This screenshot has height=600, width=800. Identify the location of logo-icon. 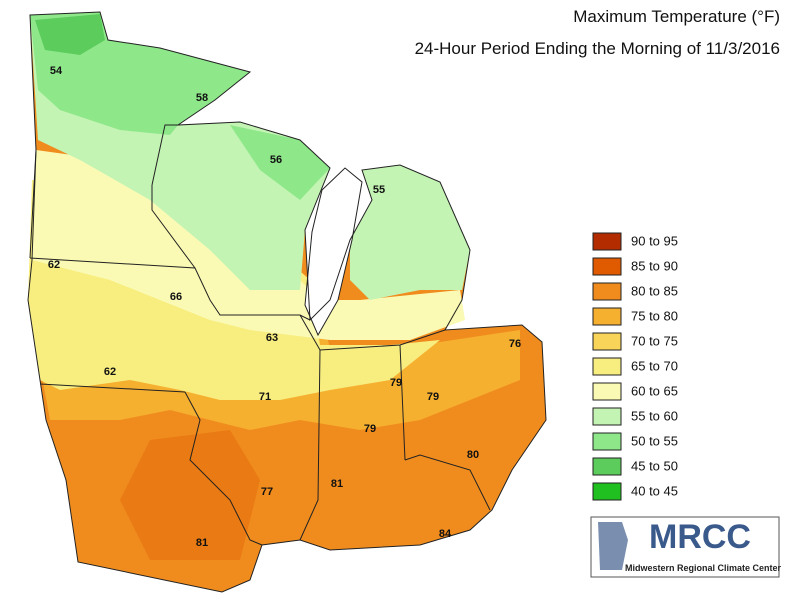
(613, 546).